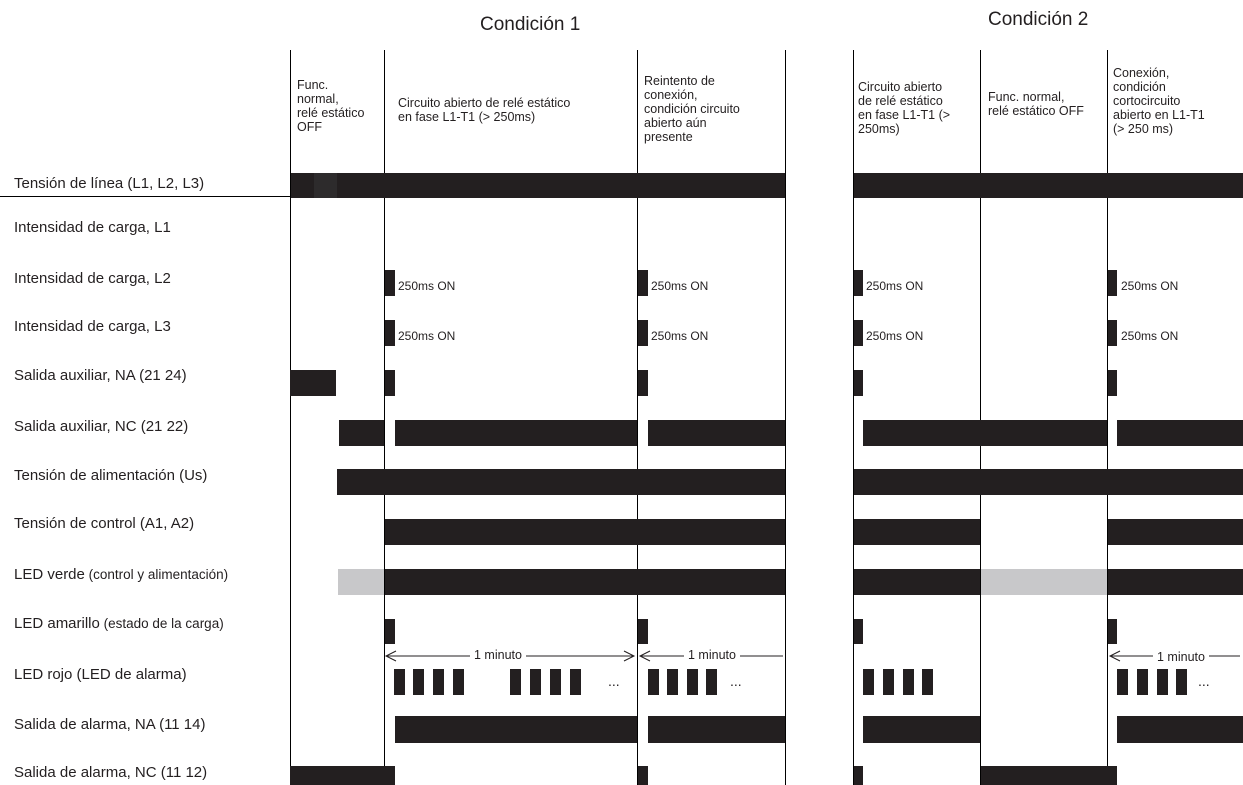 Image resolution: width=1243 pixels, height=785 pixels. What do you see at coordinates (1036, 104) in the screenshot?
I see `column-header-c2b: Func. normal, relé estático OFF` at bounding box center [1036, 104].